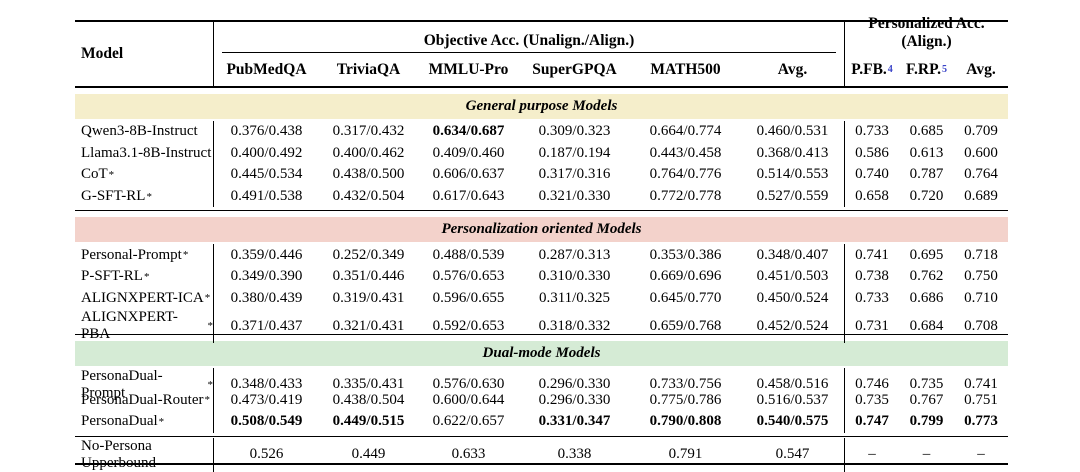 This screenshot has height=472, width=1080. What do you see at coordinates (368, 152) in the screenshot?
I see `value-cell: 0.400/0.462` at bounding box center [368, 152].